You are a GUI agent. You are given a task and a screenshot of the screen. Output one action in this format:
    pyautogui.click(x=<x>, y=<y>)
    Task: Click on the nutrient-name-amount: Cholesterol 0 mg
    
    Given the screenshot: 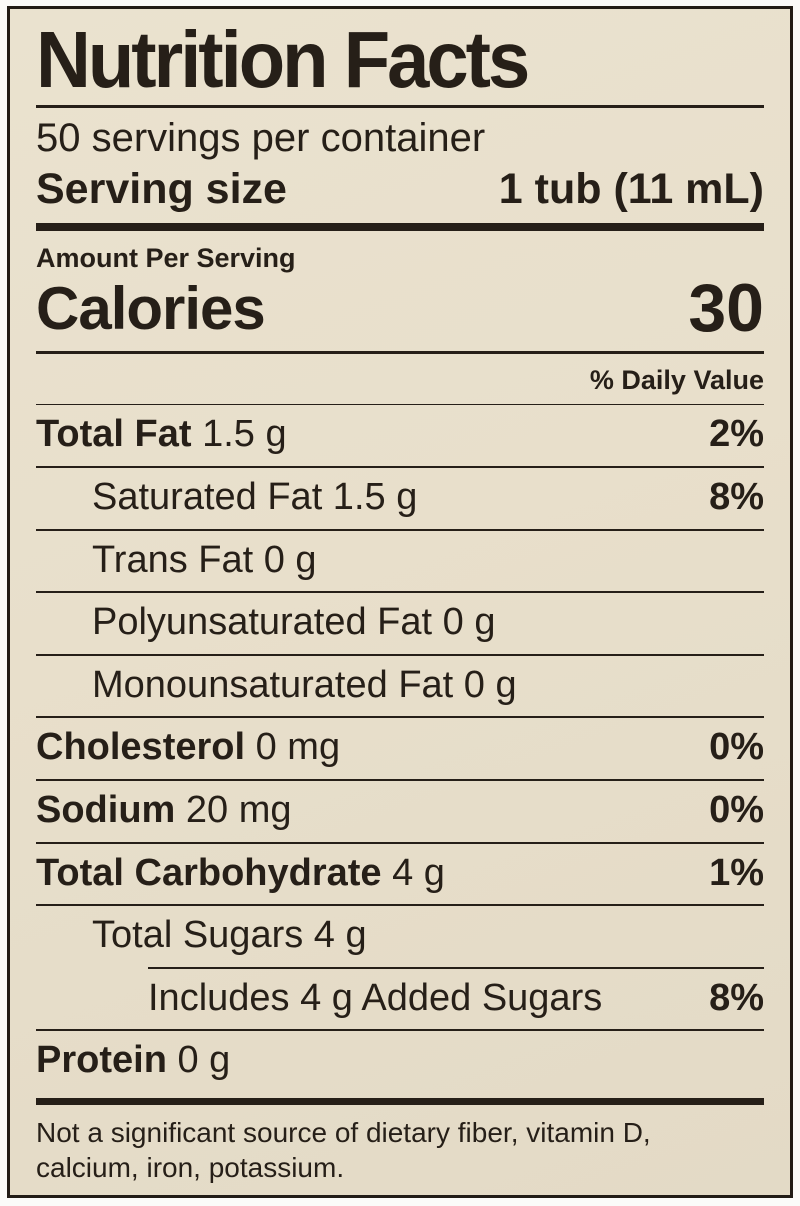 What is the action you would take?
    pyautogui.click(x=188, y=748)
    